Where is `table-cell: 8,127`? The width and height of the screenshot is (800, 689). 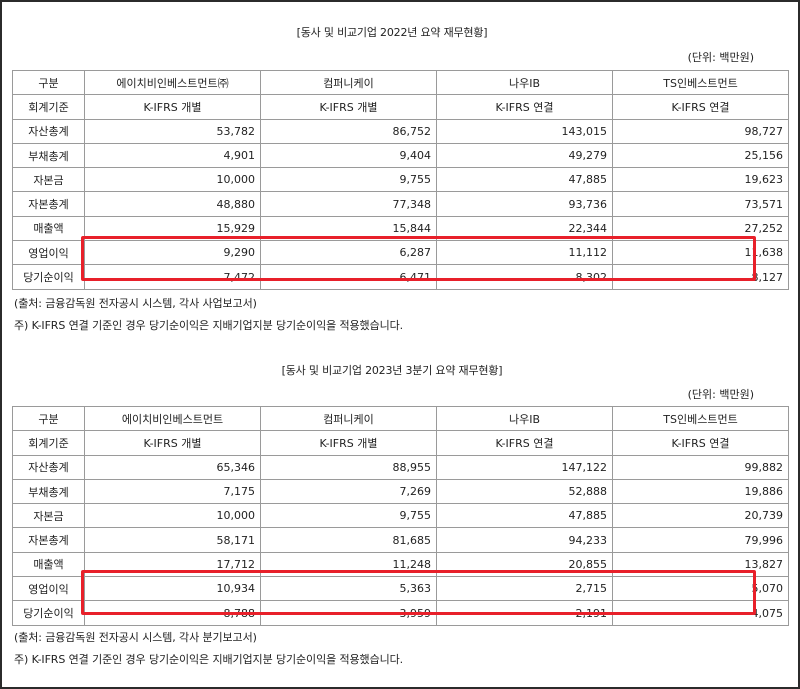 table-cell: 8,127 is located at coordinates (700, 277).